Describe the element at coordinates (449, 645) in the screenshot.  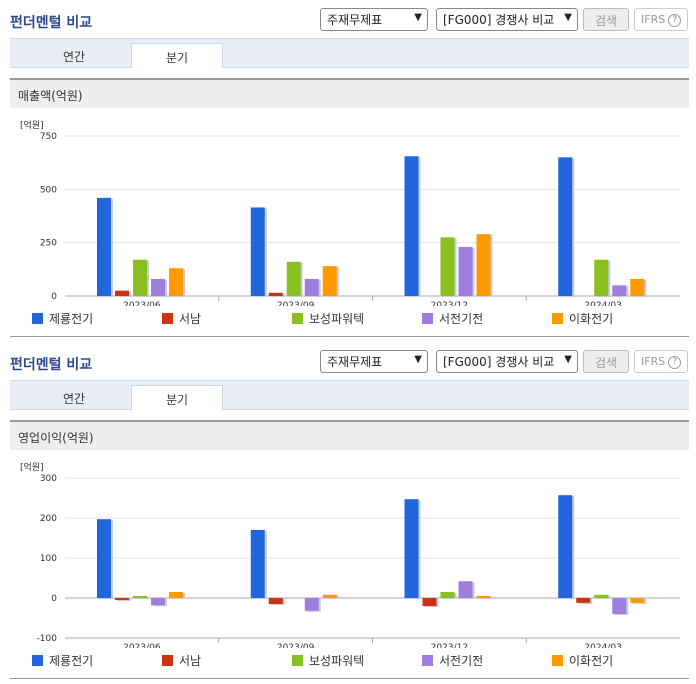
I see `x-tick-label: 2023/12` at that location.